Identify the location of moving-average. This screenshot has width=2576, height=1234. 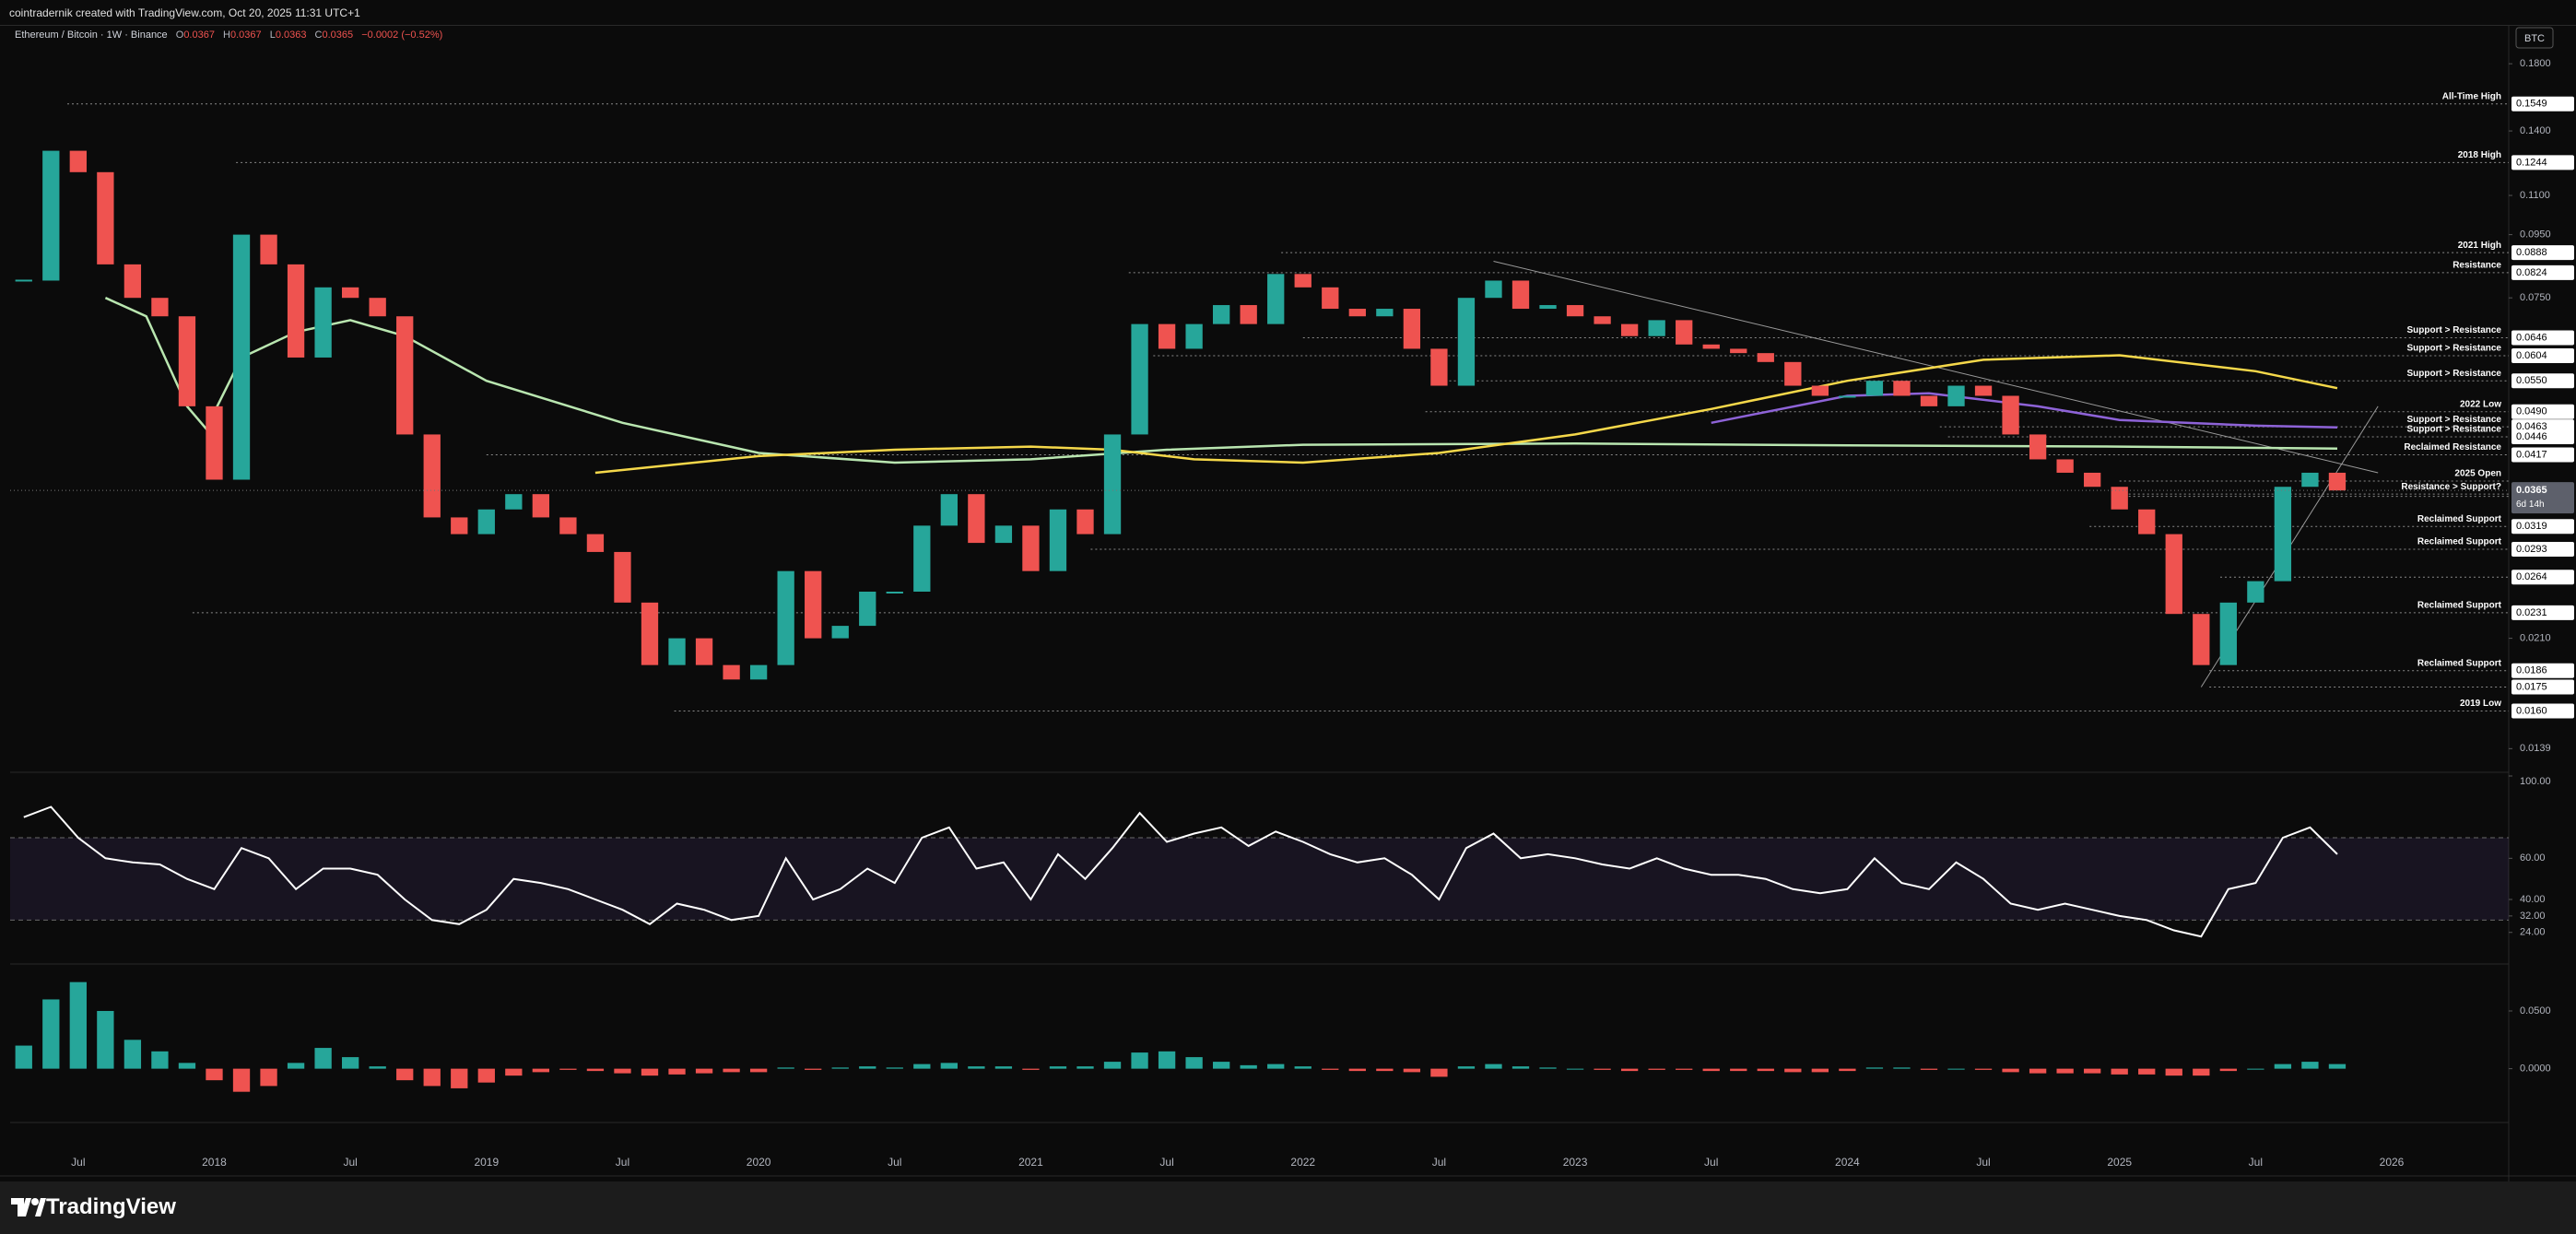
(1466, 414).